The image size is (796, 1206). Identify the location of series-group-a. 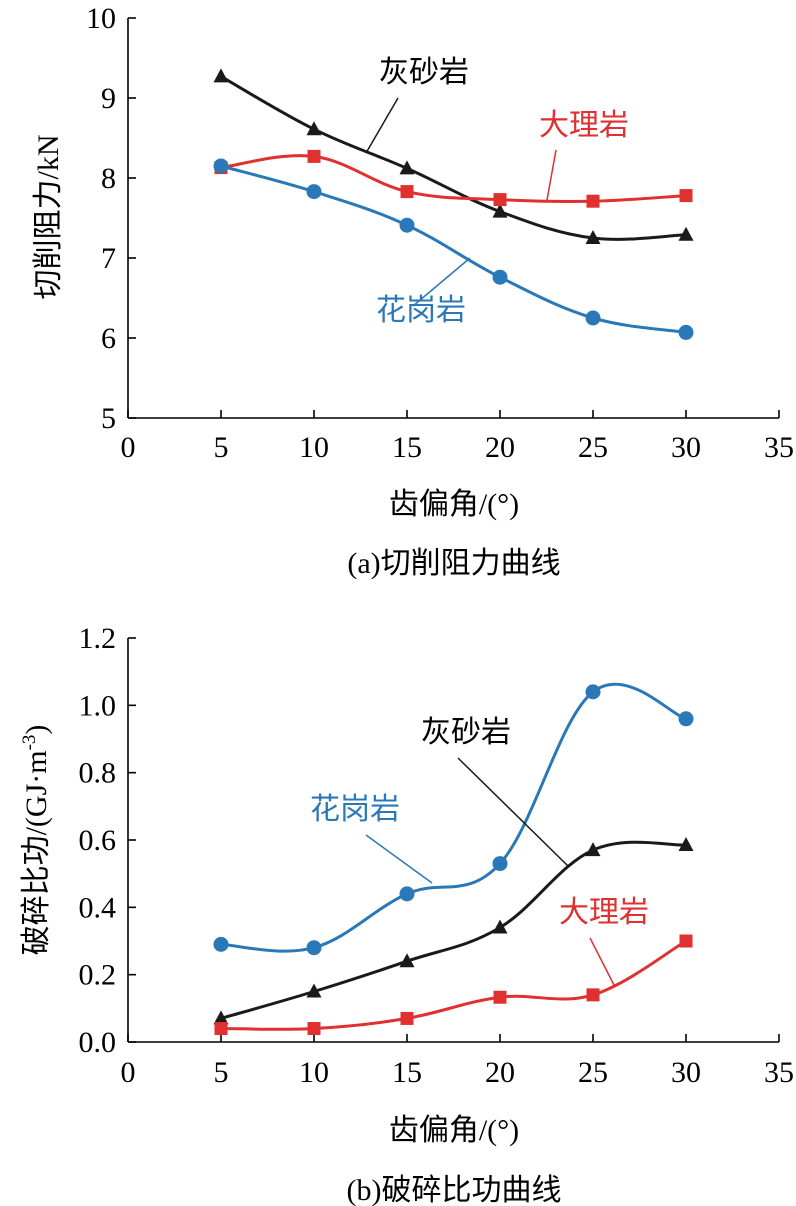
(453, 204).